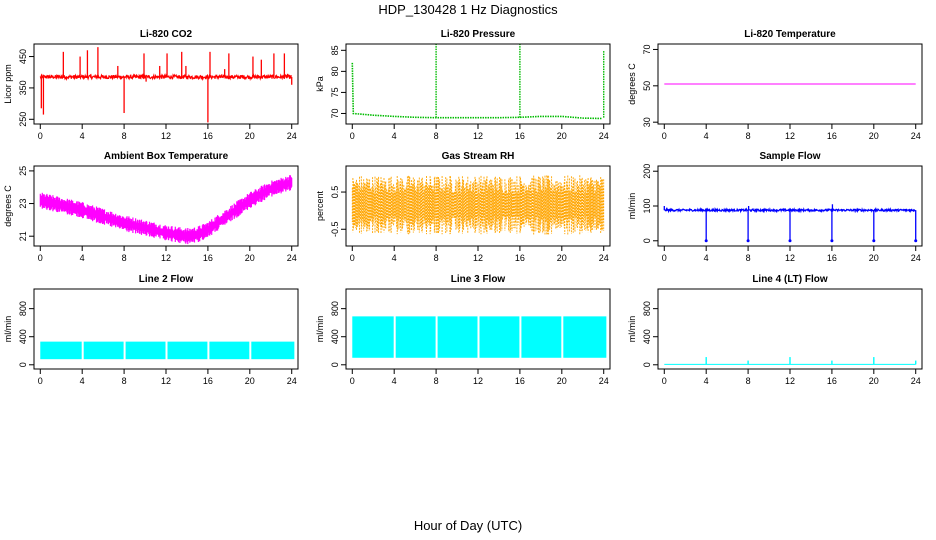 Image resolution: width=936 pixels, height=540 pixels. What do you see at coordinates (151, 330) in the screenshot?
I see `subplot-7: Line 2 Flow 0 4 8 12 16 20 24 0 400 800 ml/min` at bounding box center [151, 330].